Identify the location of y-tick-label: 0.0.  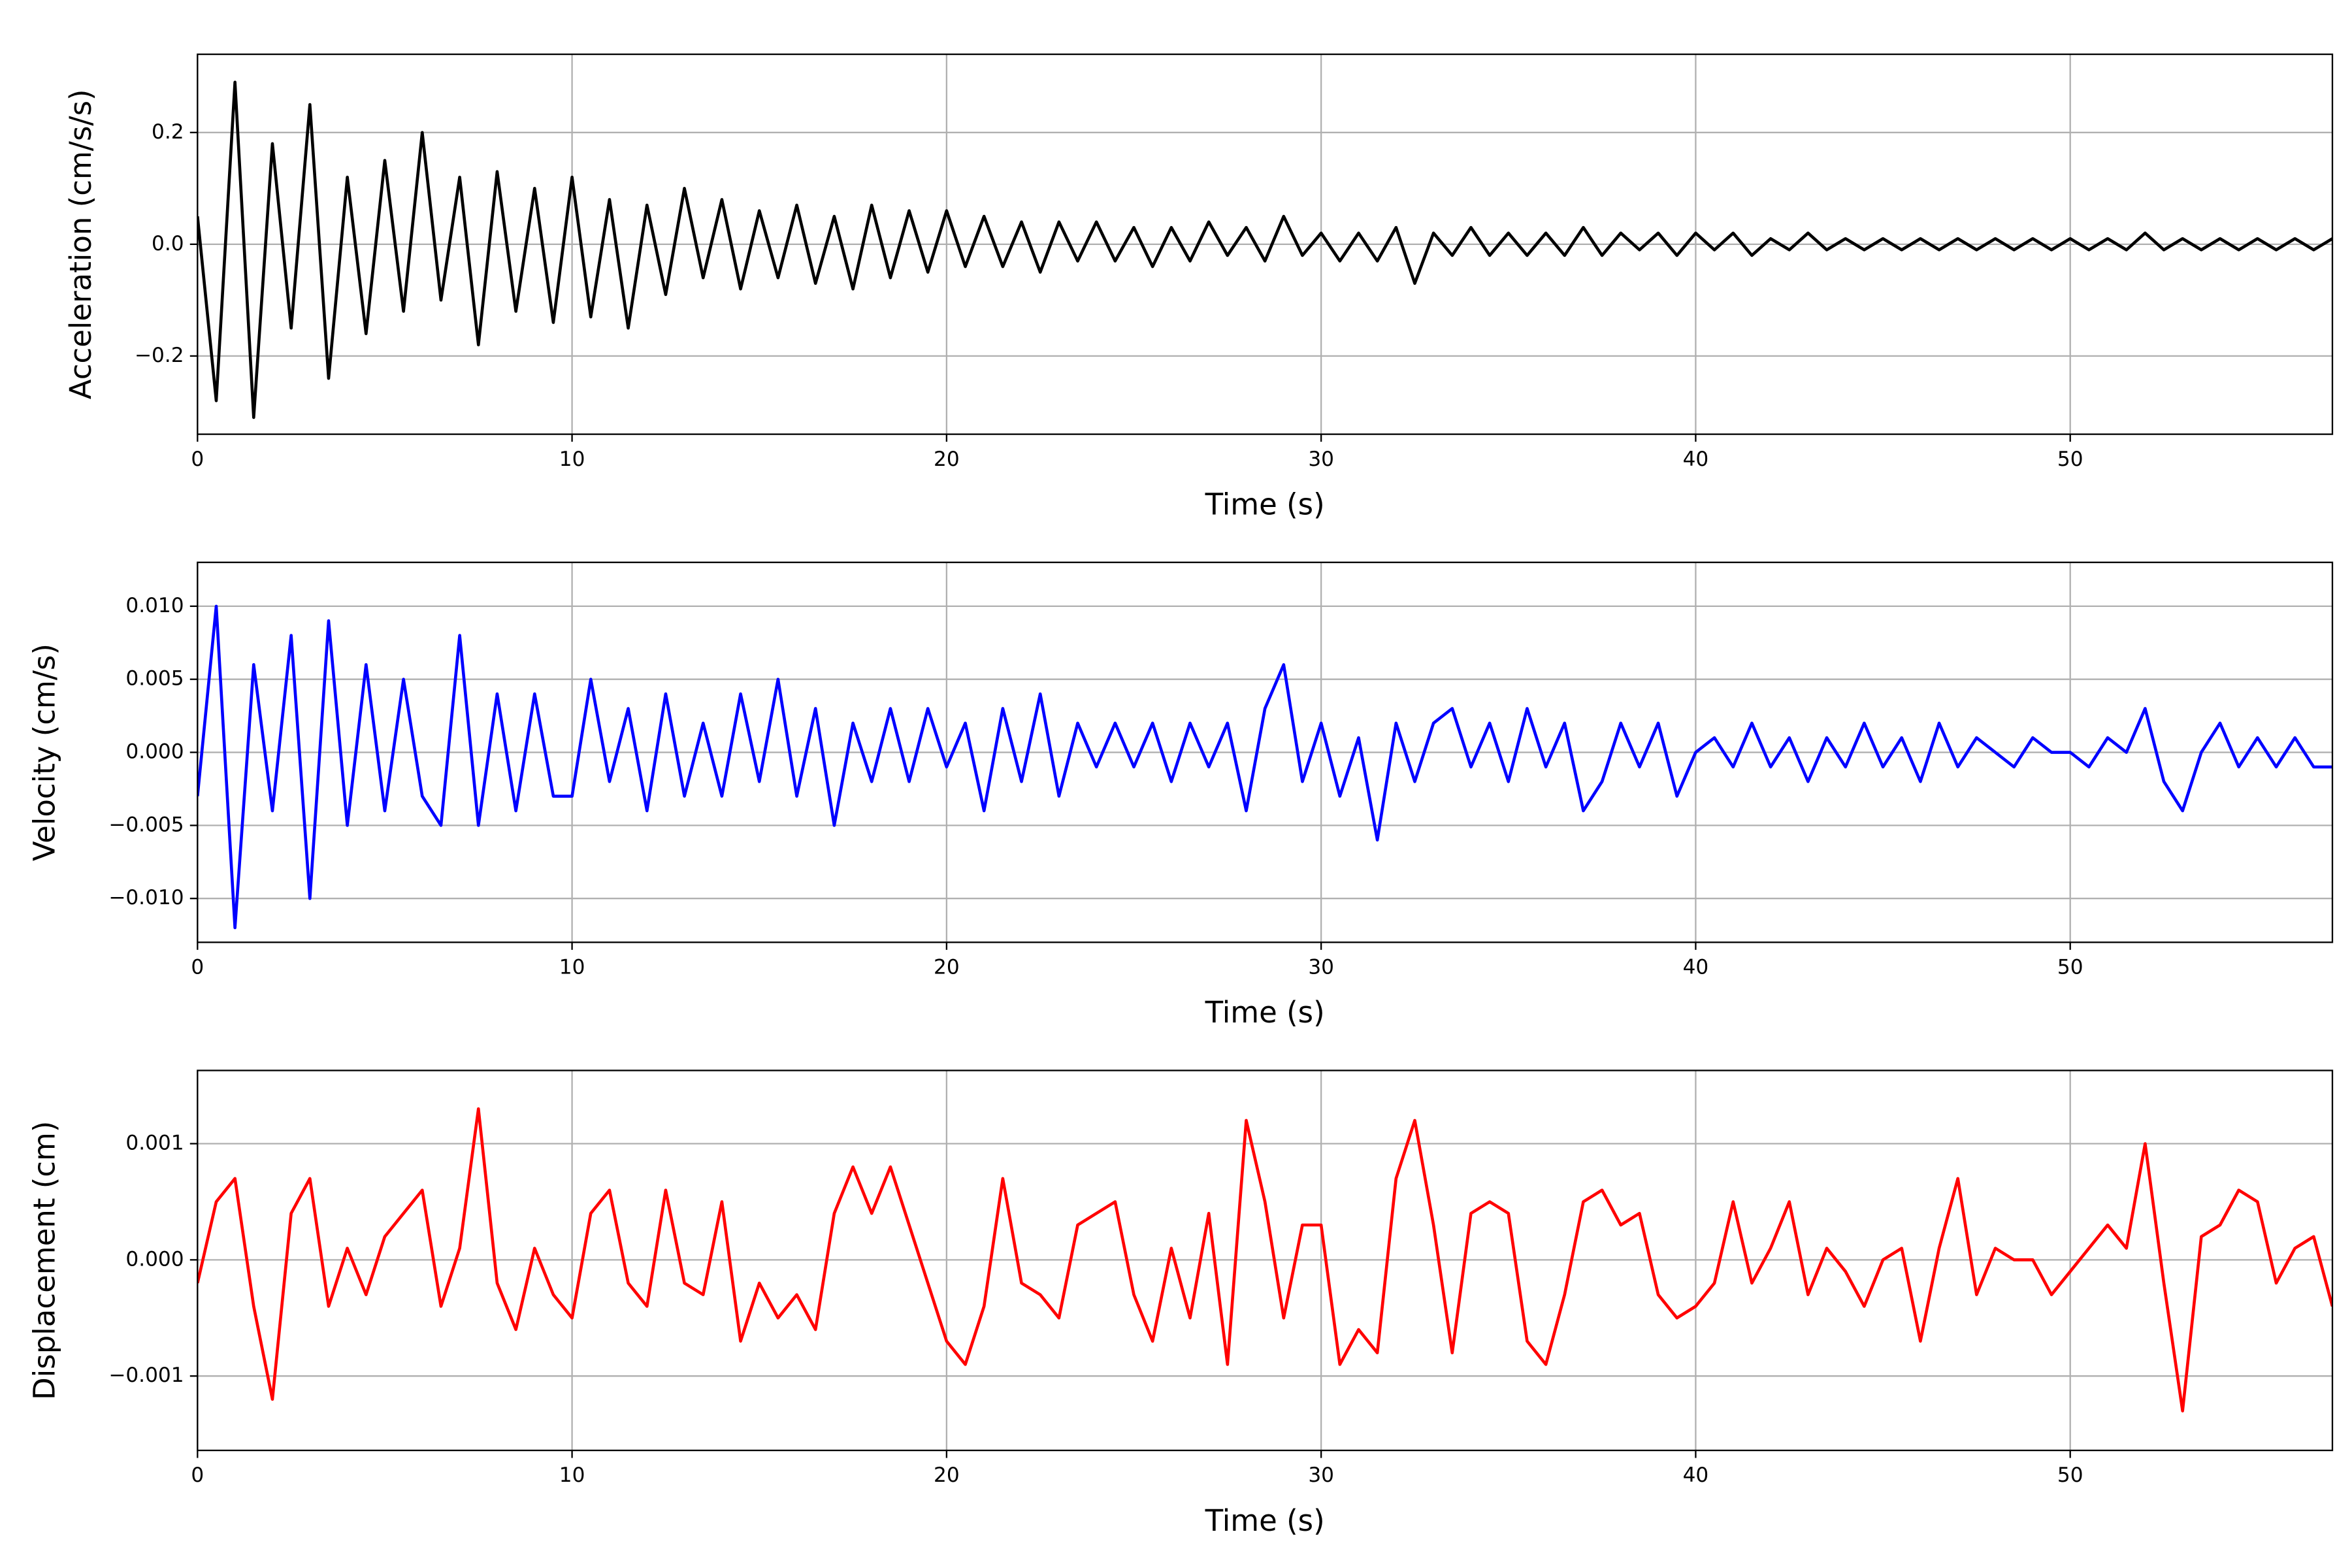
(168, 243).